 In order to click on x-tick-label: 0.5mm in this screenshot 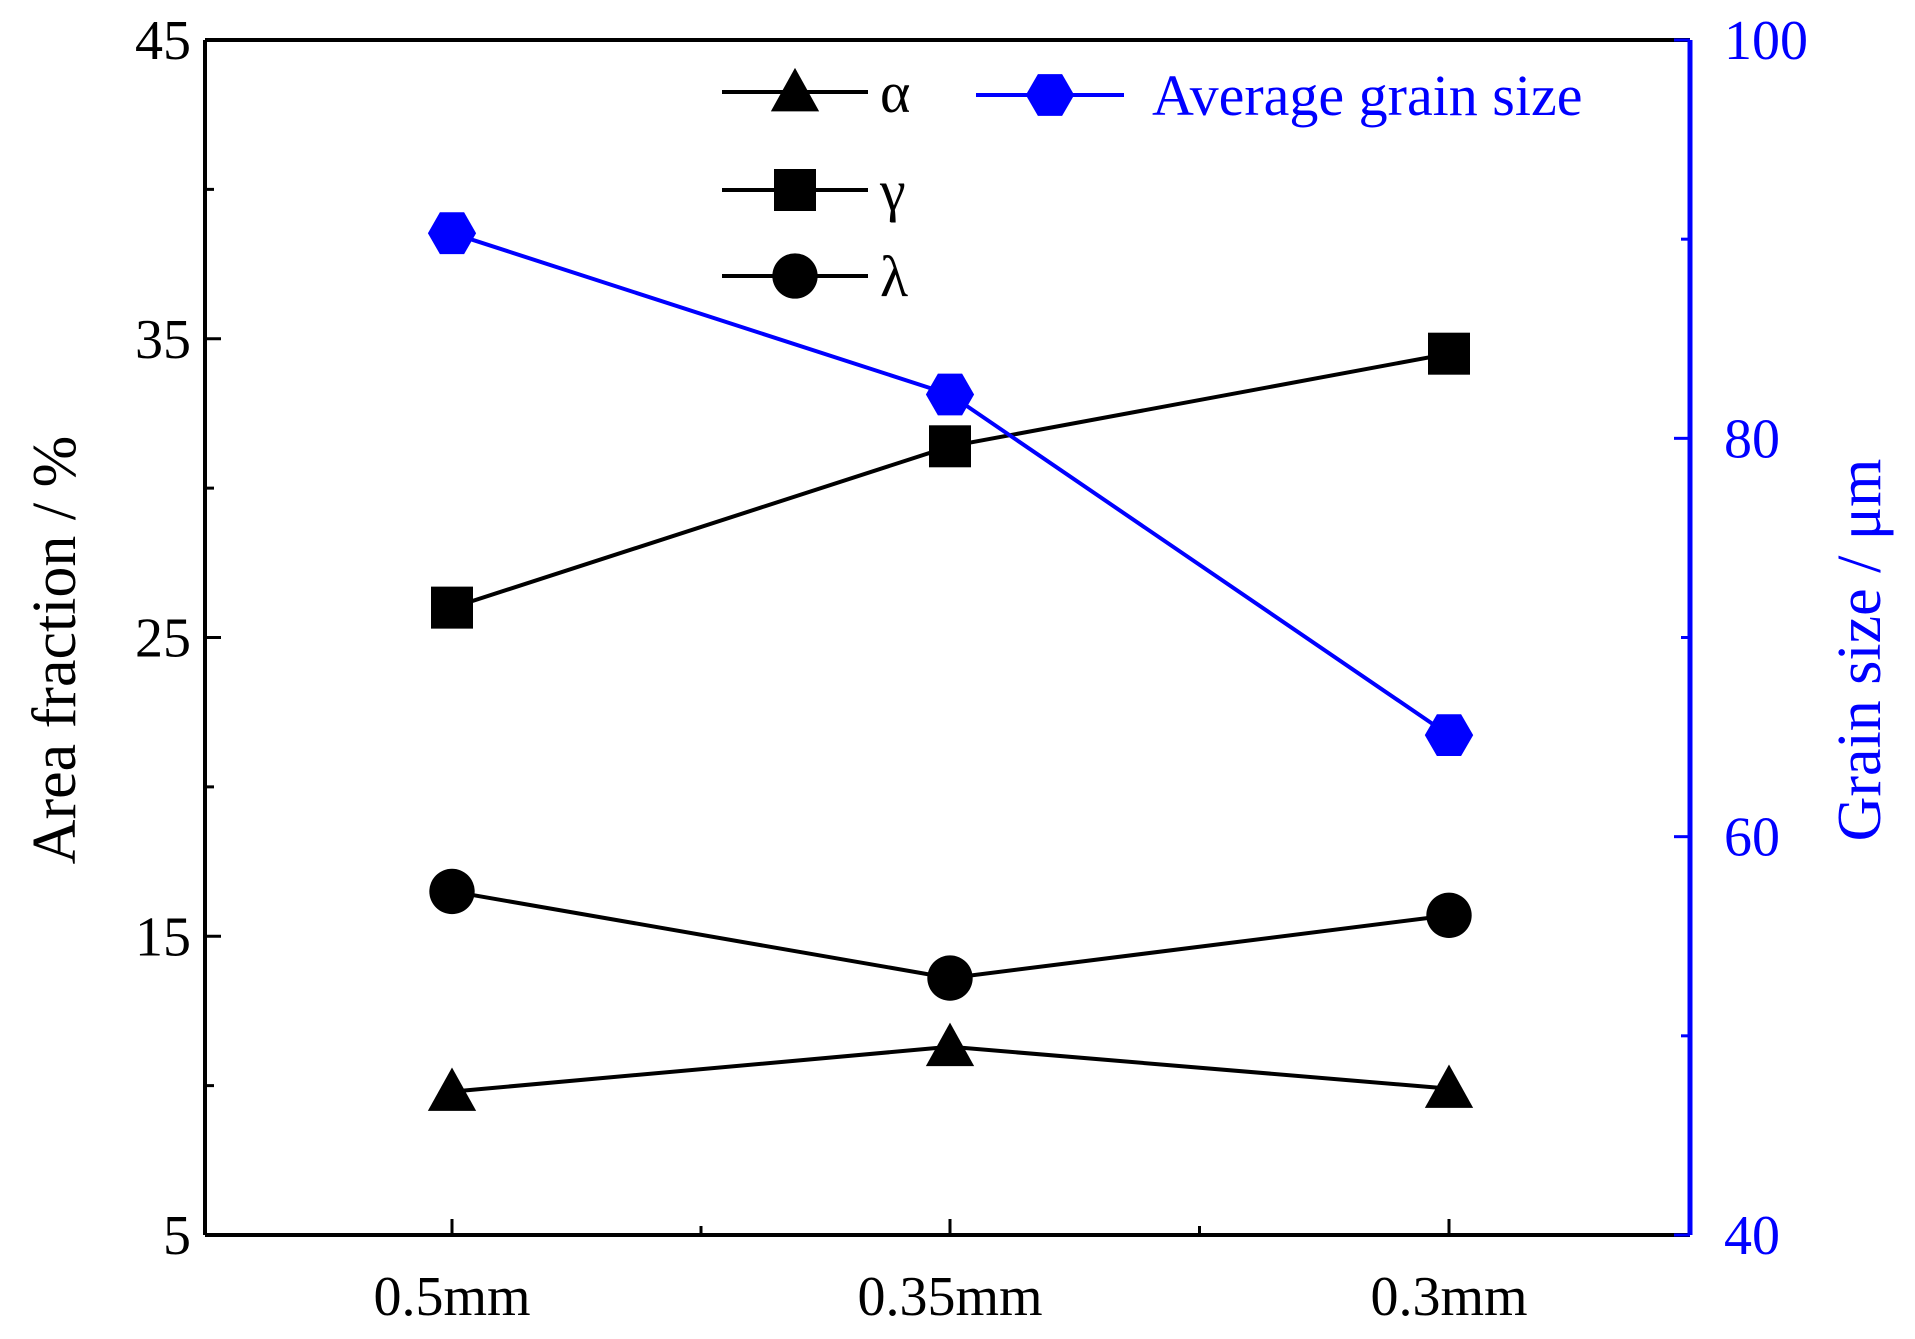, I will do `click(451, 1297)`.